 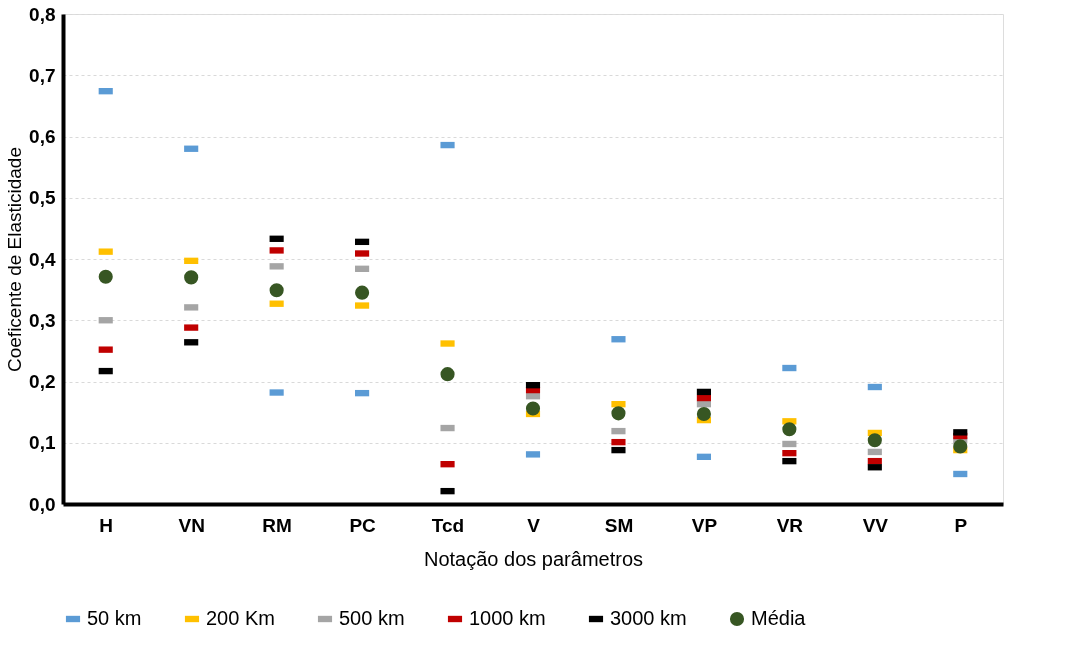 What do you see at coordinates (961, 525) in the screenshot?
I see `x-tick-label: P` at bounding box center [961, 525].